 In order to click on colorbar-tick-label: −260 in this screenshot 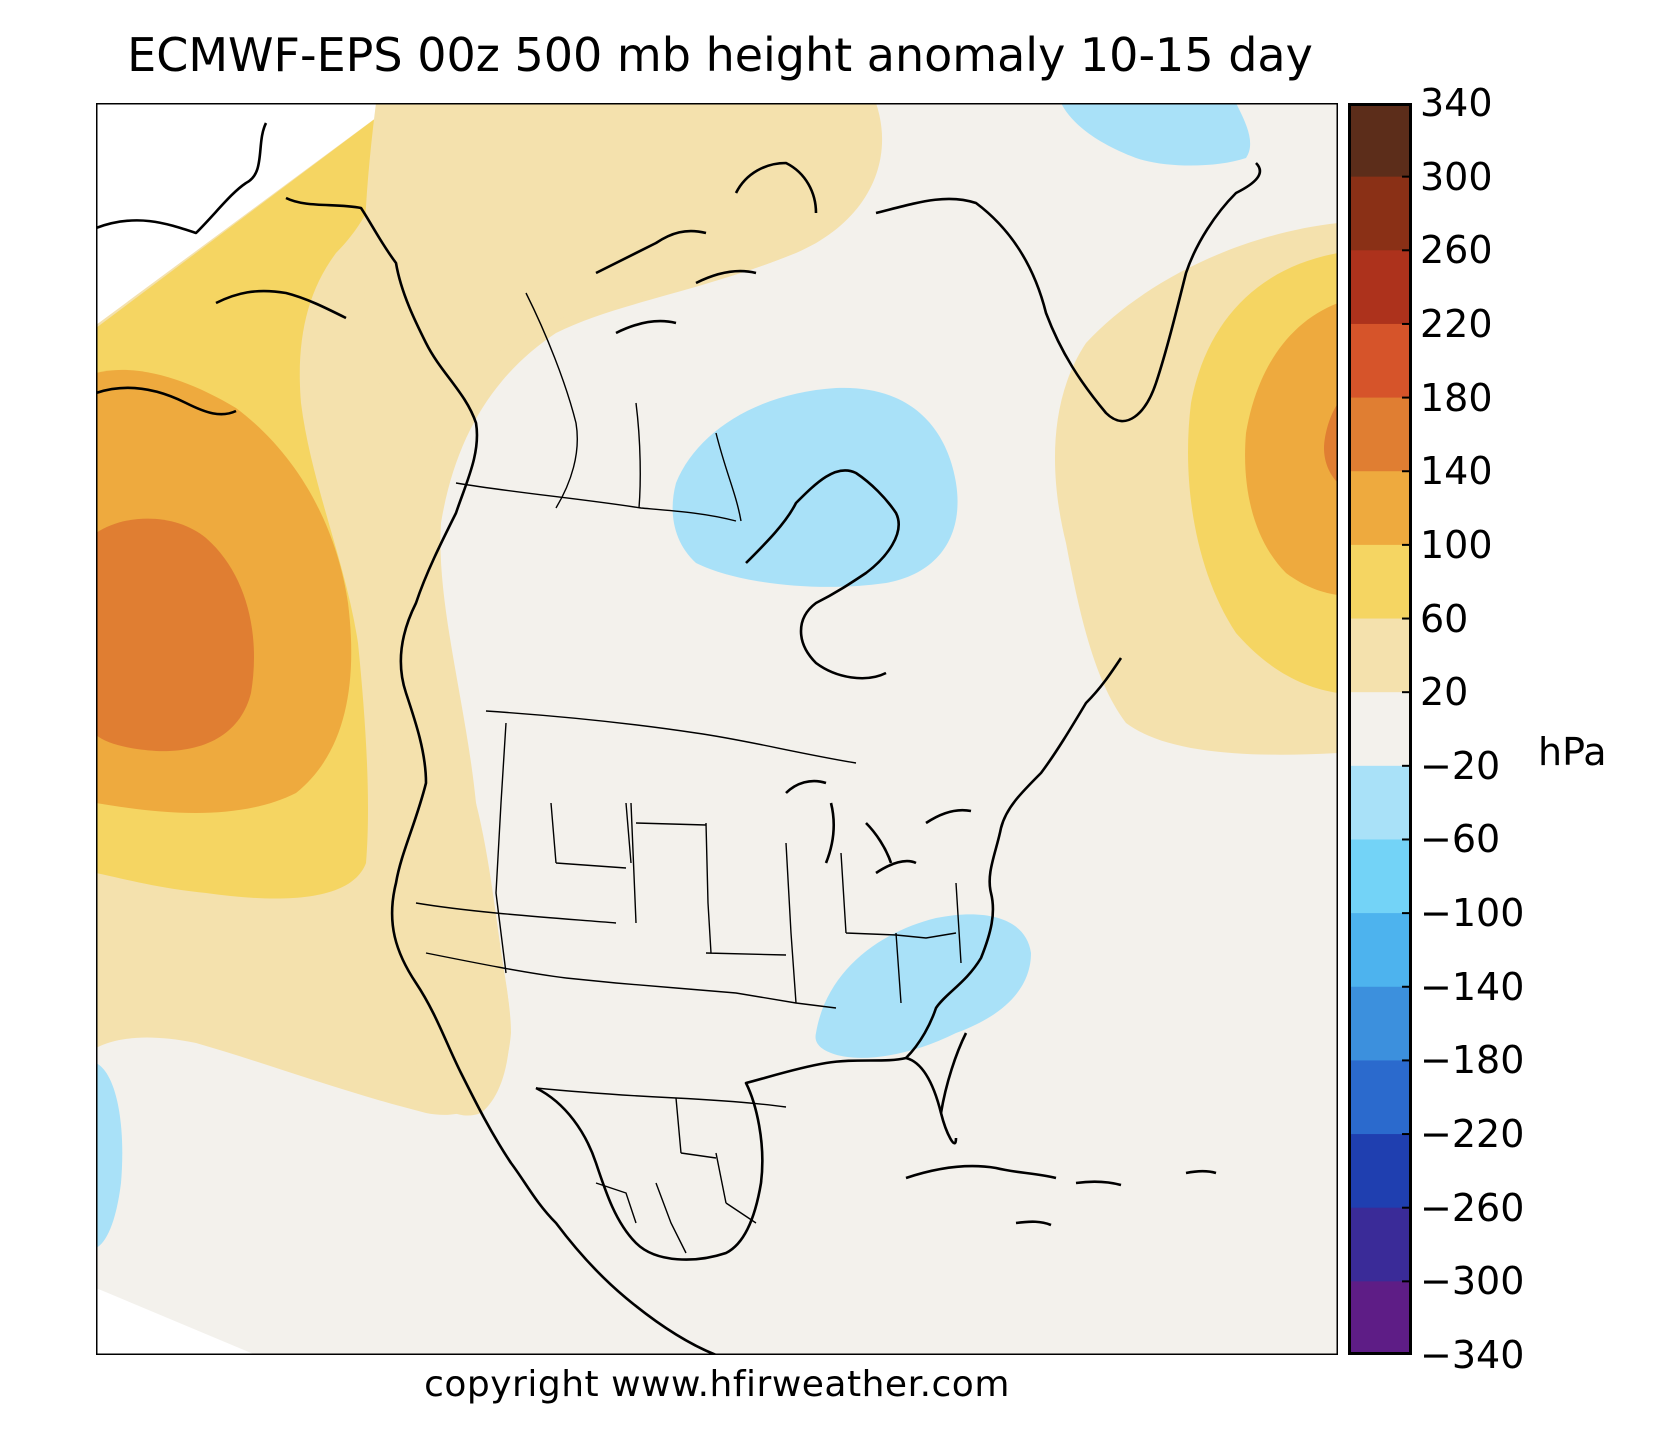, I will do `click(1472, 1207)`.